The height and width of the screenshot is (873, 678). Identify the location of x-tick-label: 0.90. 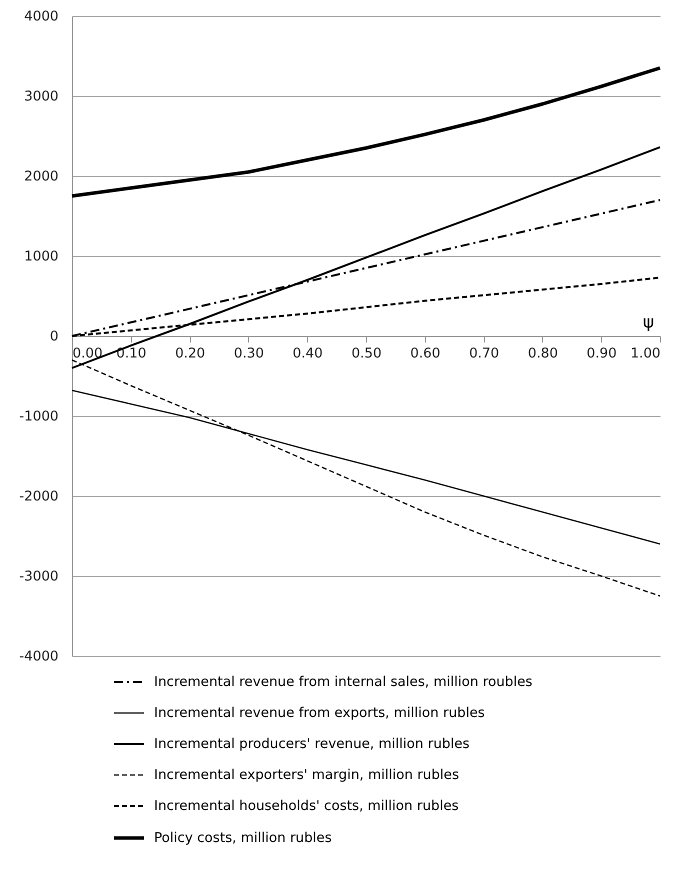
(601, 354).